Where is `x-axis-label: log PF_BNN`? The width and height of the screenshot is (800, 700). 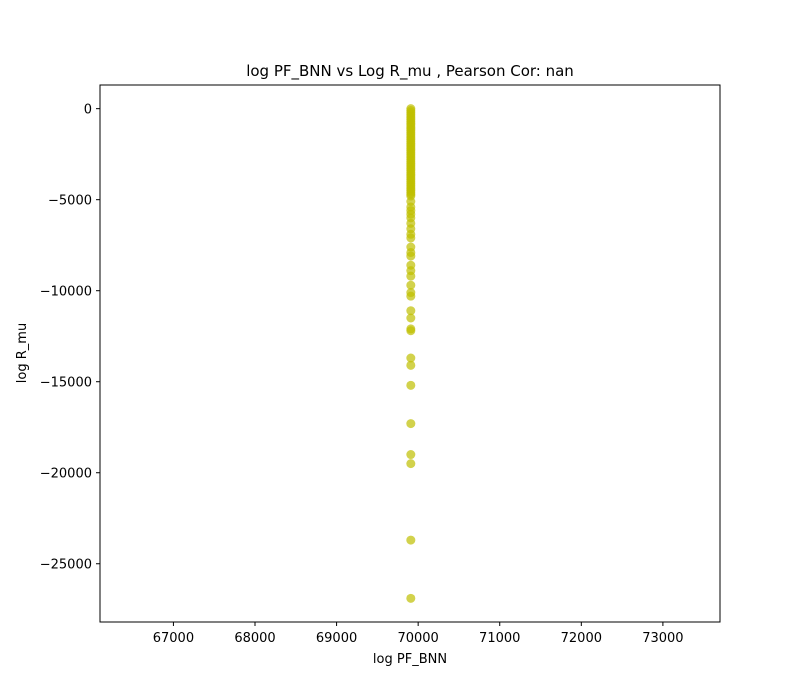
x-axis-label: log PF_BNN is located at coordinates (410, 659).